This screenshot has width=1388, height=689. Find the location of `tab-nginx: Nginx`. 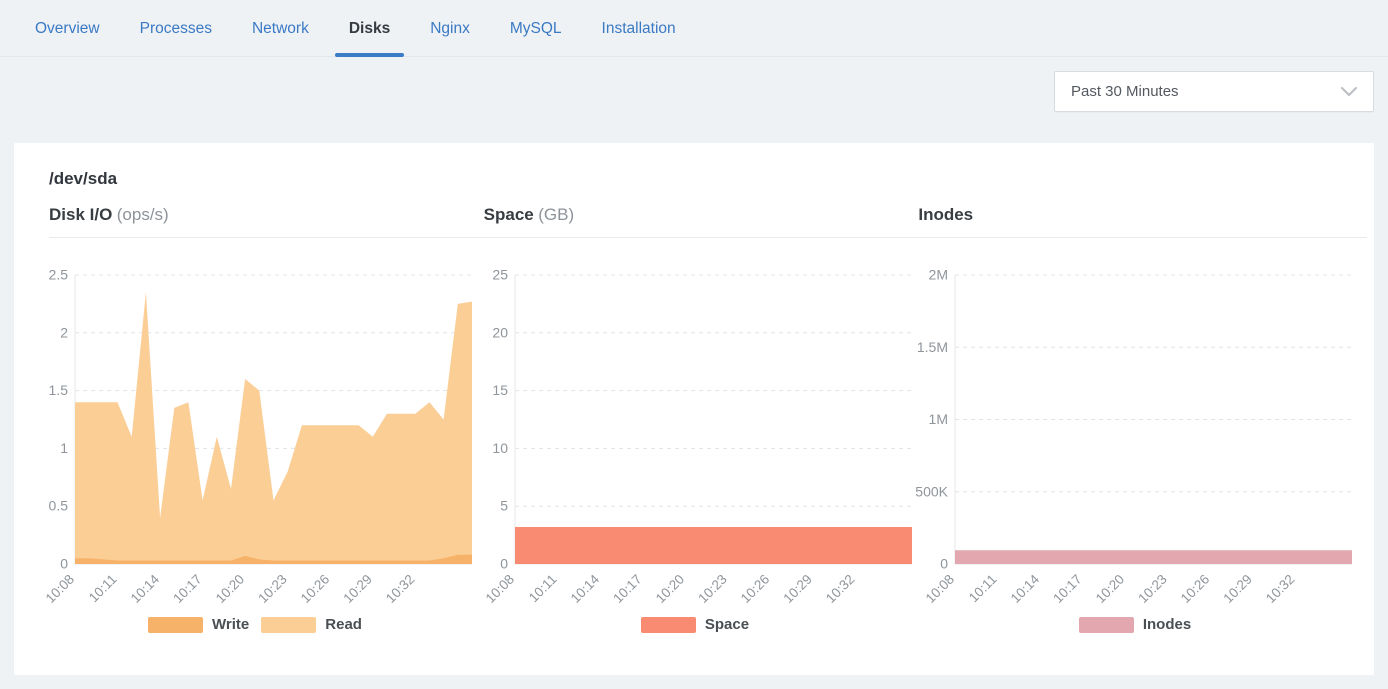

tab-nginx: Nginx is located at coordinates (450, 28).